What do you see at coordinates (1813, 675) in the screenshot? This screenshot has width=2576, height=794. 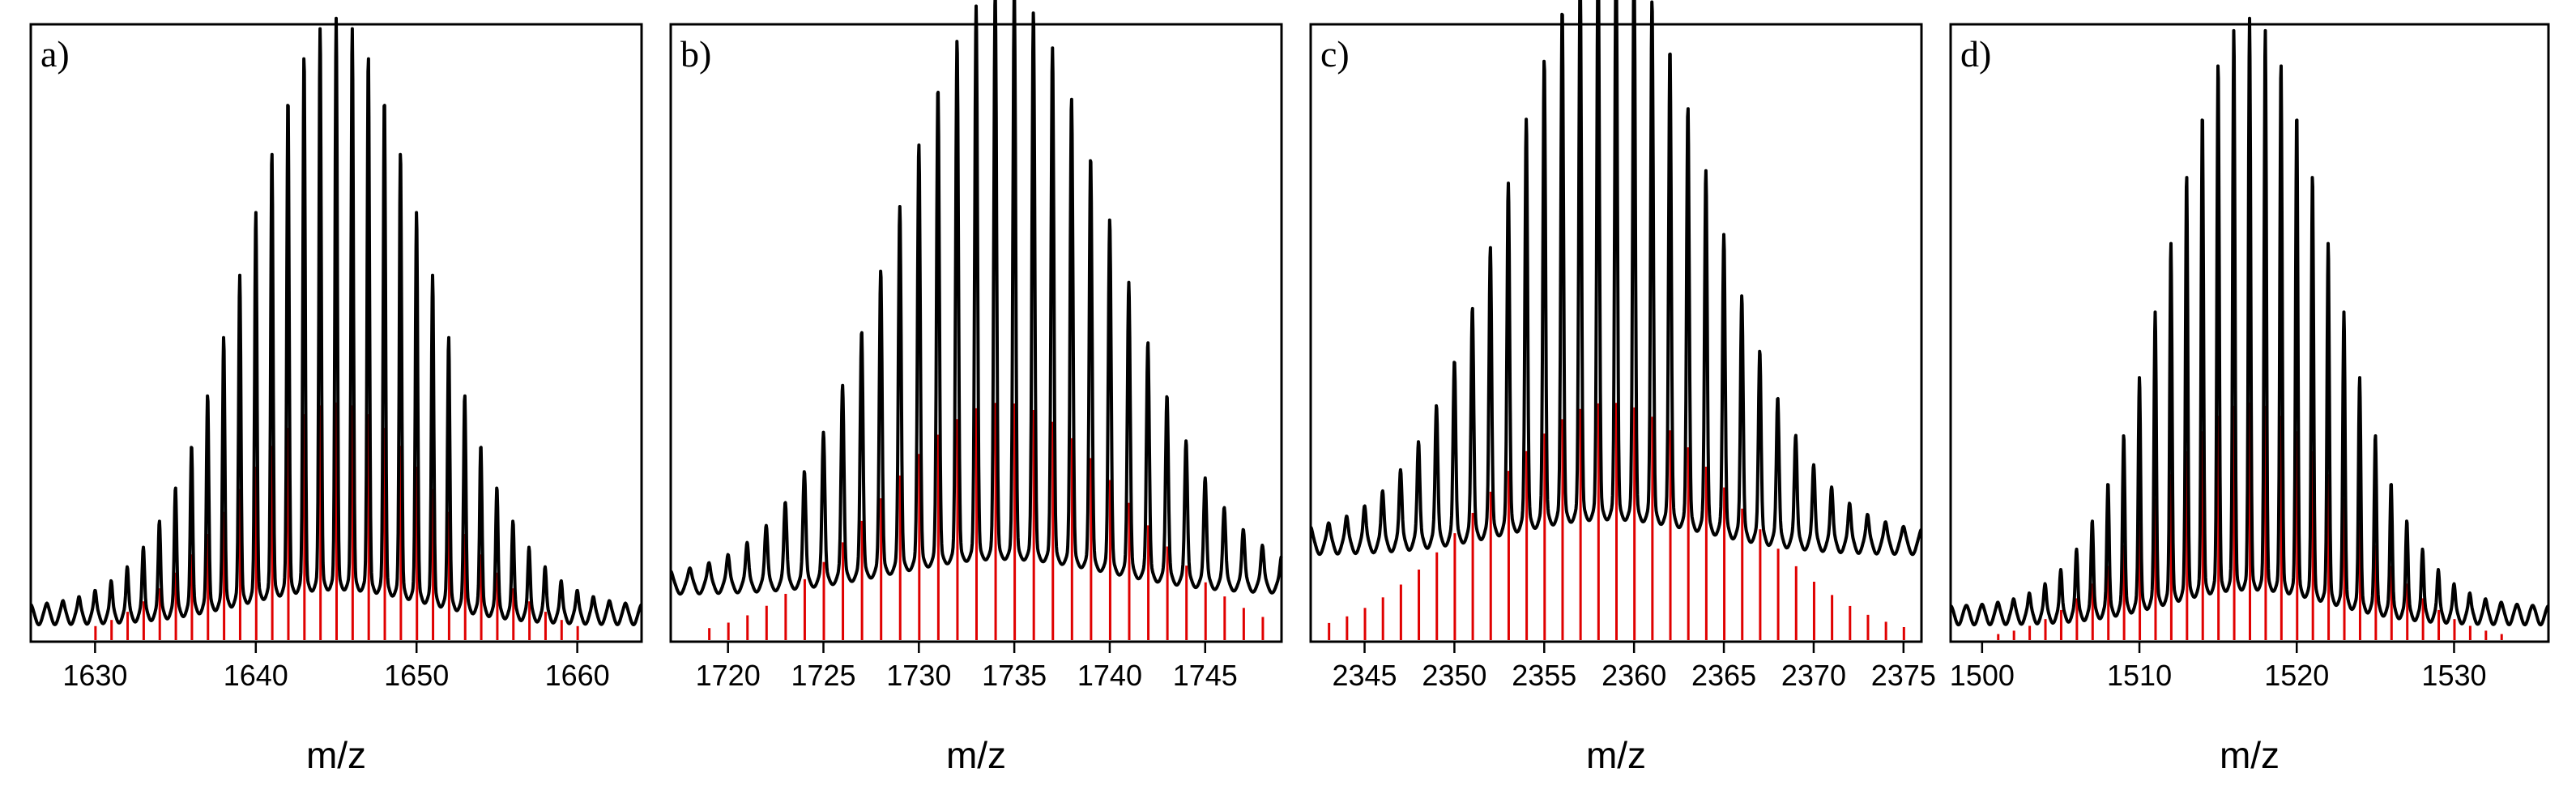 I see `x-tick-label: 2370` at bounding box center [1813, 675].